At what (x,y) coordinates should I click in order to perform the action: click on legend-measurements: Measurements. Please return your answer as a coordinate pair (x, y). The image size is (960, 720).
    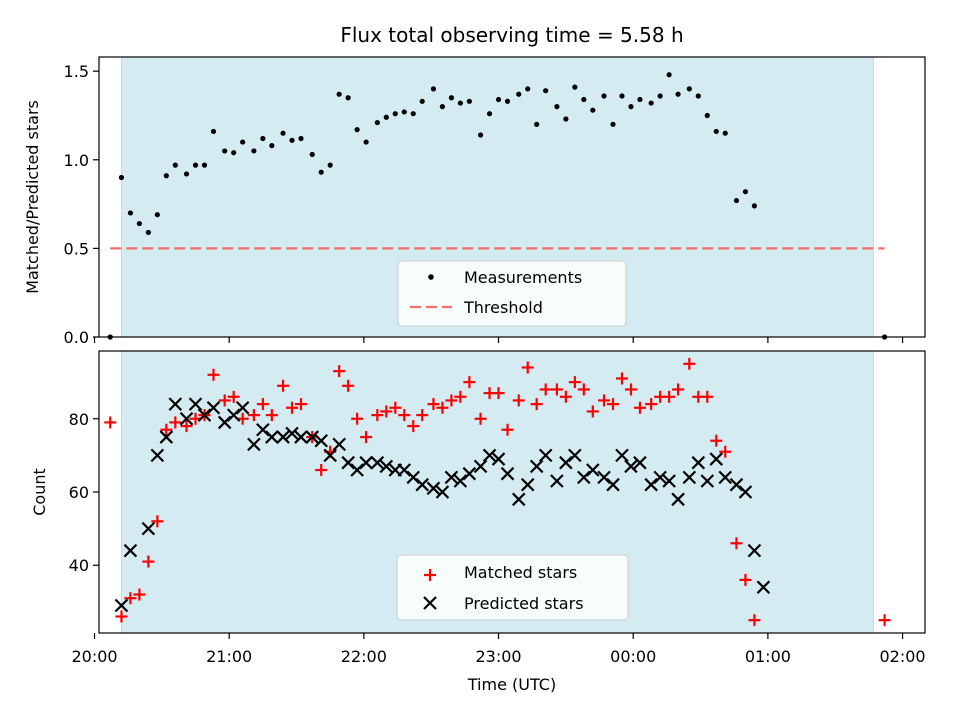
    Looking at the image, I should click on (523, 277).